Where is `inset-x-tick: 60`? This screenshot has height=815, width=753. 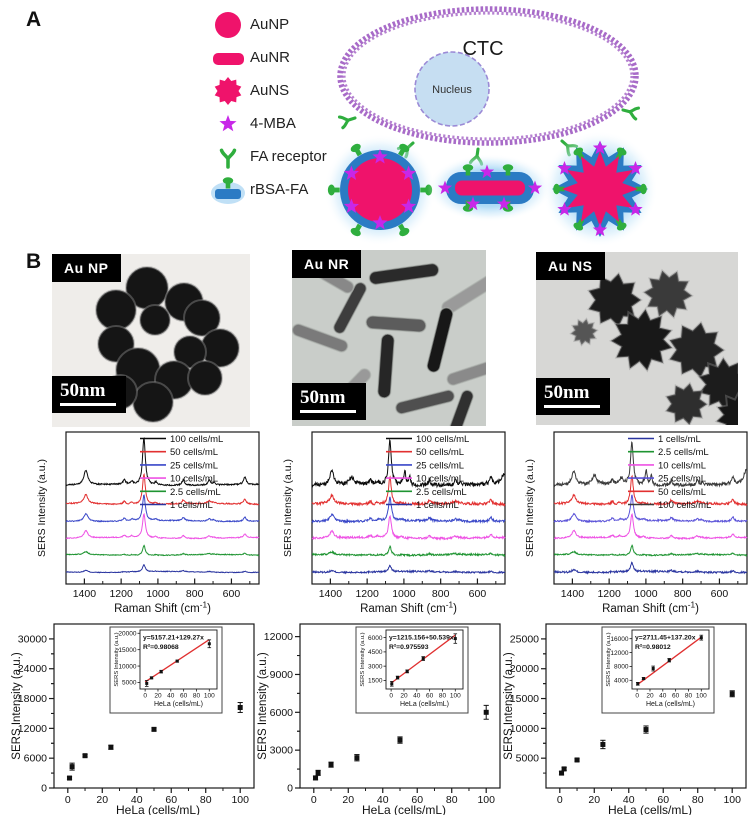
inset-x-tick: 60 is located at coordinates (430, 696).